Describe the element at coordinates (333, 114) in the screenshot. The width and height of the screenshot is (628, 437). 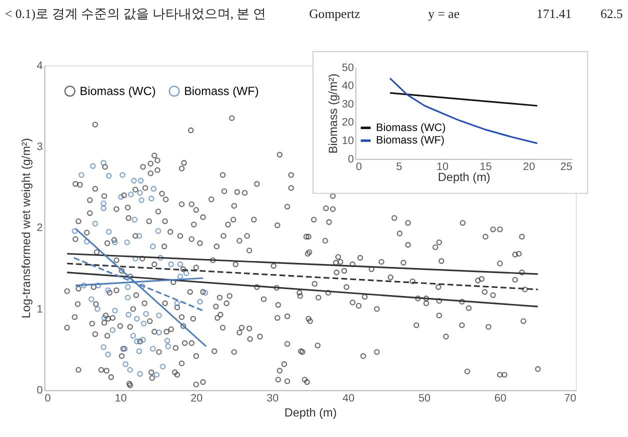
I see `y-axis-title: Biomass (g/m²)` at that location.